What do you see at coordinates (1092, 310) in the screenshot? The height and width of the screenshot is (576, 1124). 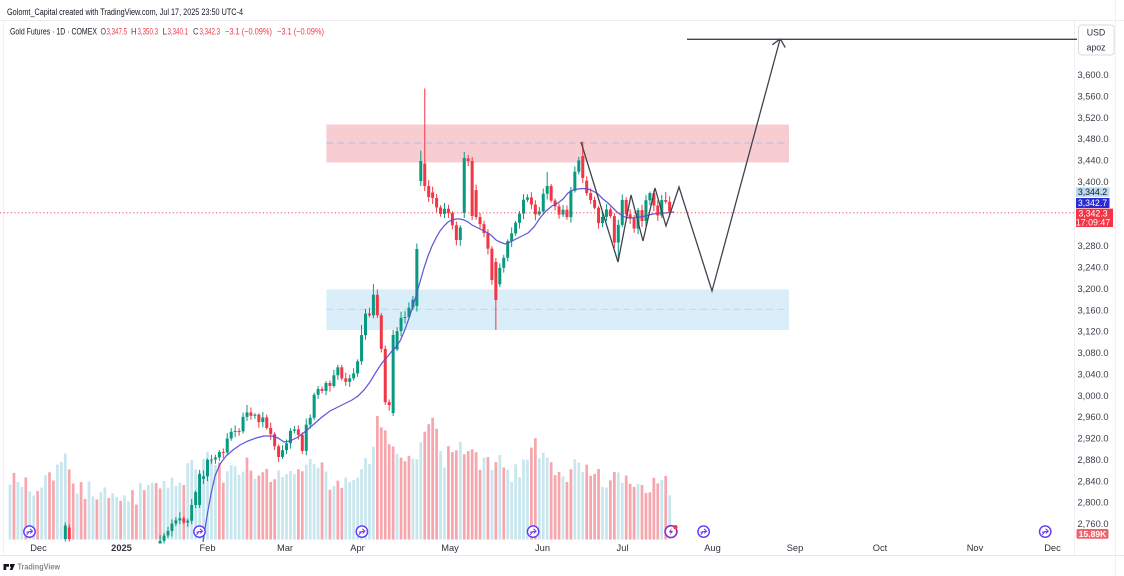 I see `svg-text: 3,160.0` at bounding box center [1092, 310].